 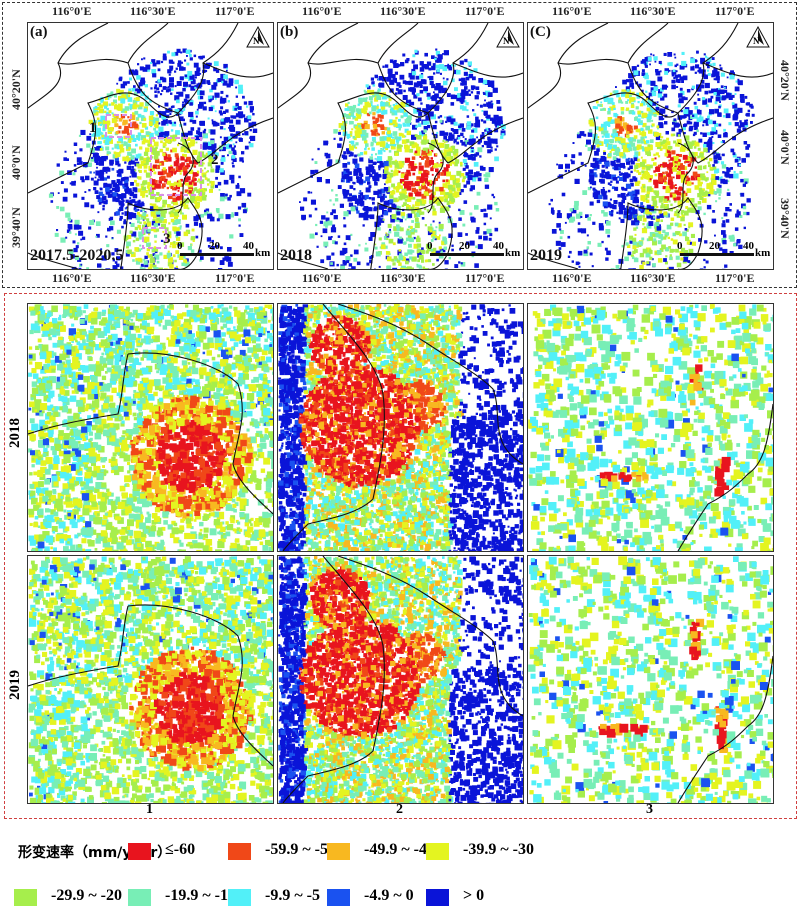 I want to click on boundary-line, so click(x=161, y=233).